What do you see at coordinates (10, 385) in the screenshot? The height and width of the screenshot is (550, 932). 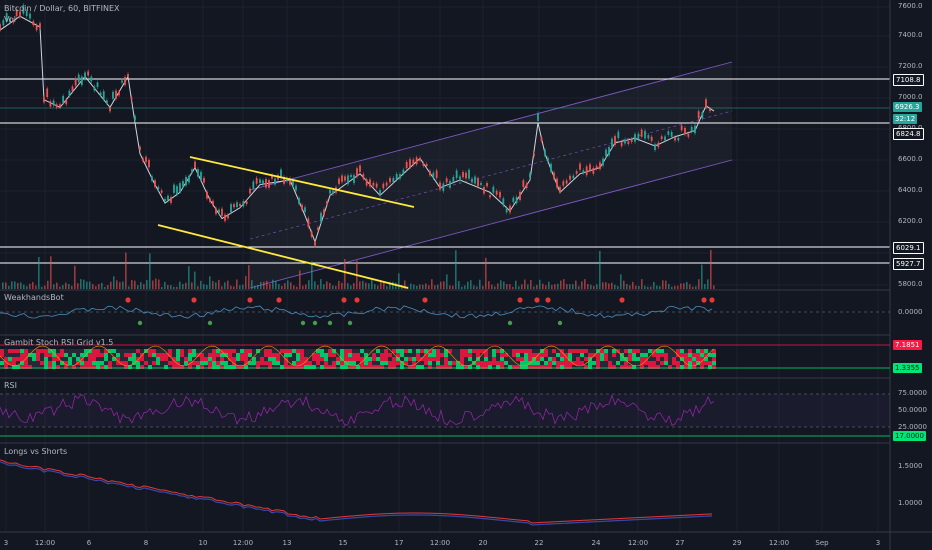 I see `rsi-title: RSI` at bounding box center [10, 385].